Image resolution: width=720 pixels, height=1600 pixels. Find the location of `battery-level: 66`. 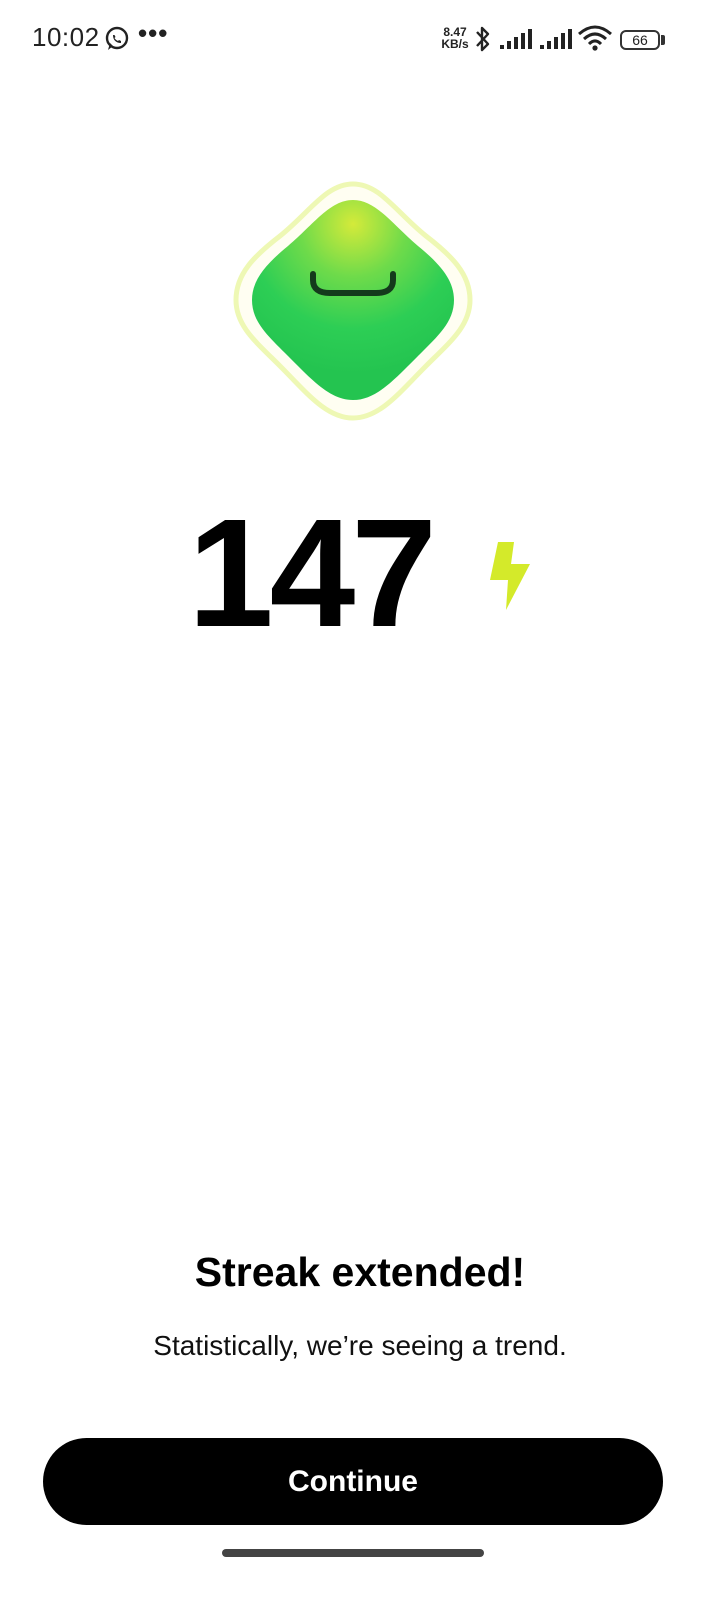

battery-level: 66 is located at coordinates (640, 40).